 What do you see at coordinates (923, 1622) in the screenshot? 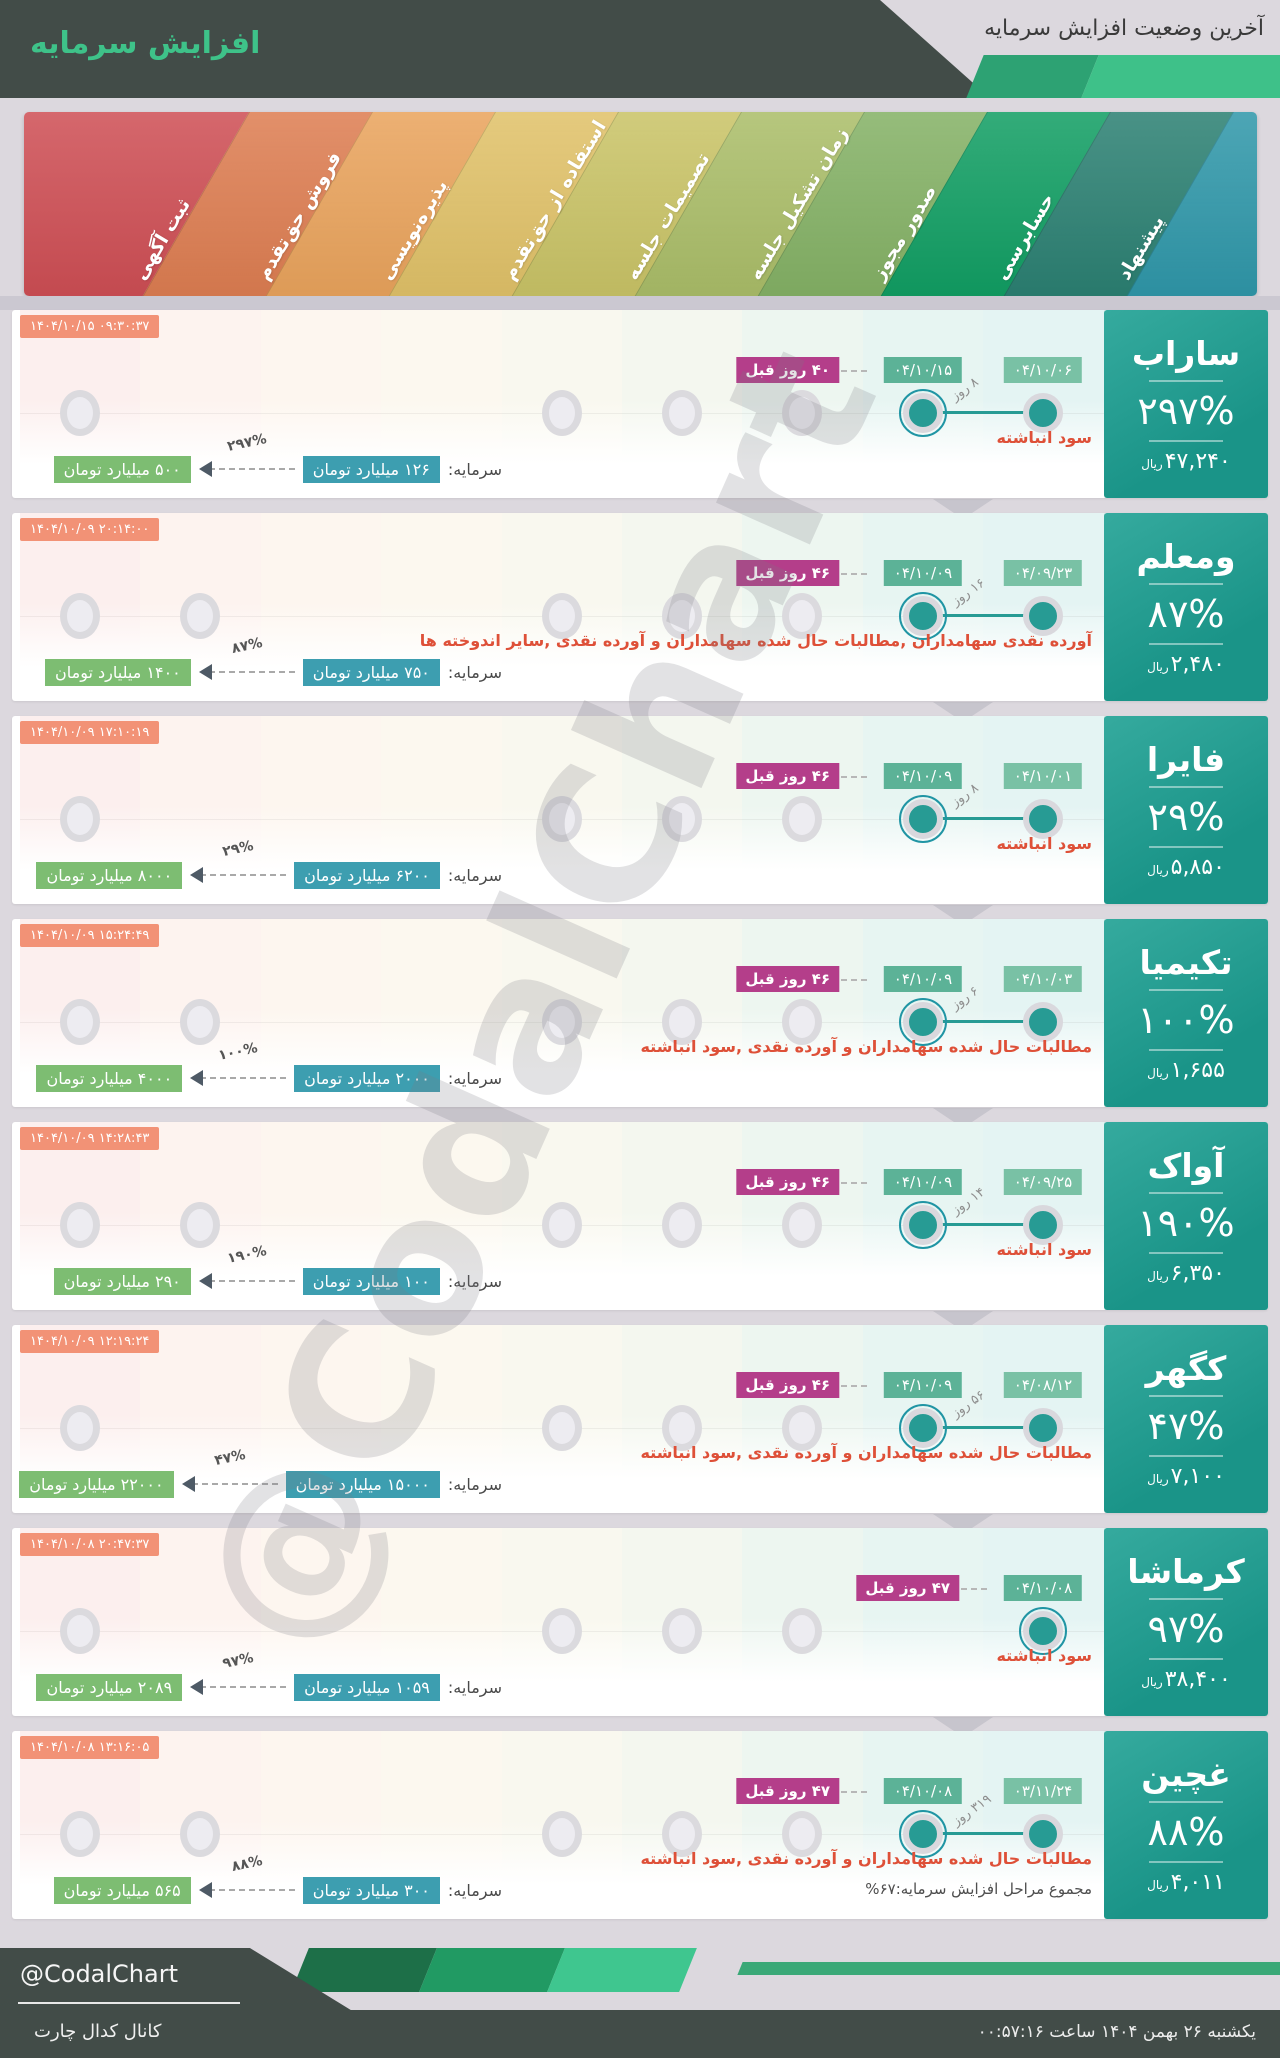
I see `stage-column` at bounding box center [923, 1622].